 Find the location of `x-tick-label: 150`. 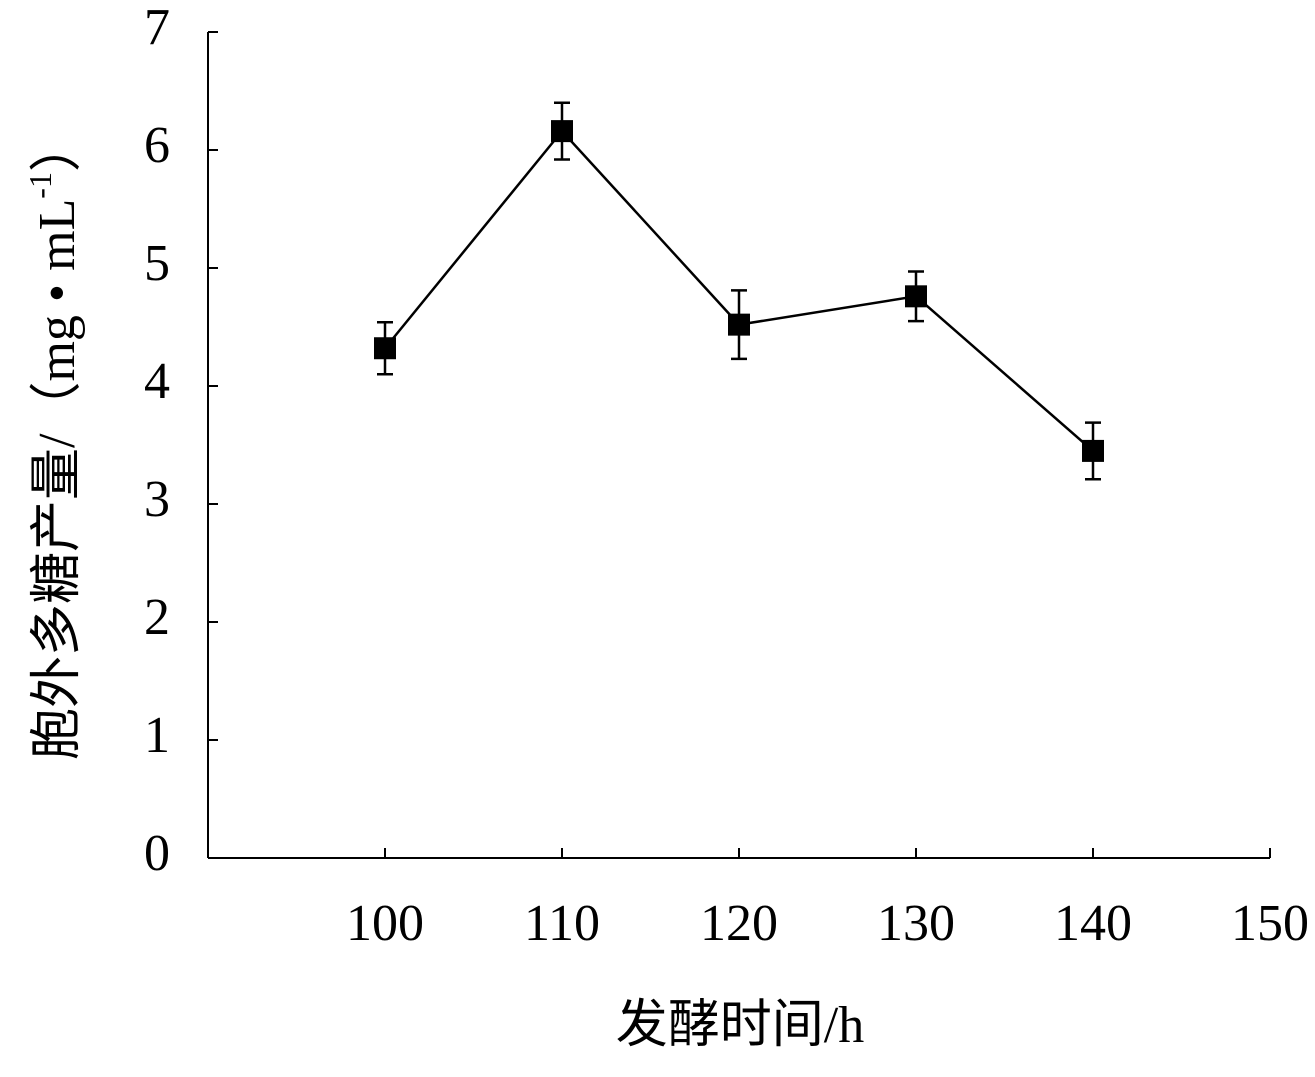

x-tick-label: 150 is located at coordinates (1270, 923).